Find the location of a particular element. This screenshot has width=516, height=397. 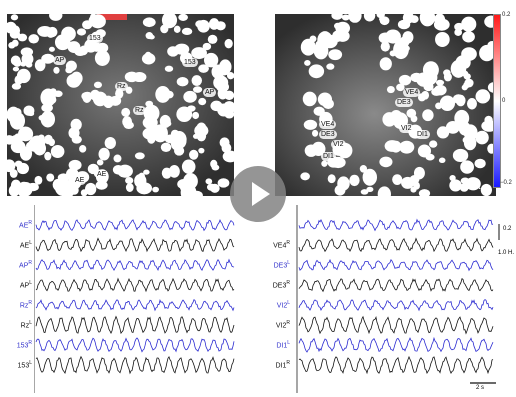

play-button is located at coordinates (258, 194).